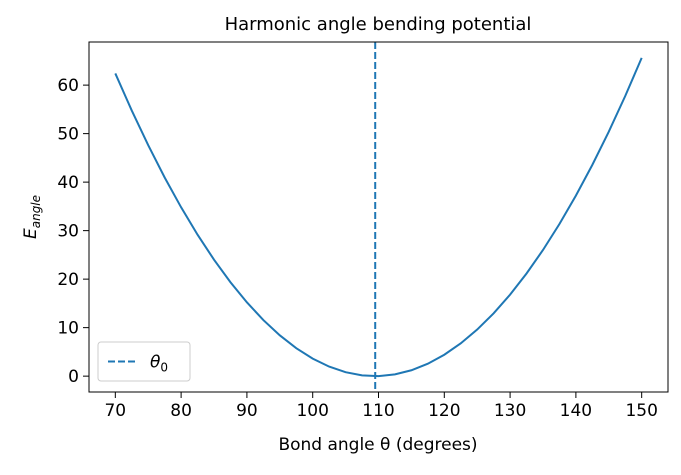 This screenshot has height=475, width=681. What do you see at coordinates (155, 363) in the screenshot?
I see `legend-label-main: θ` at bounding box center [155, 363].